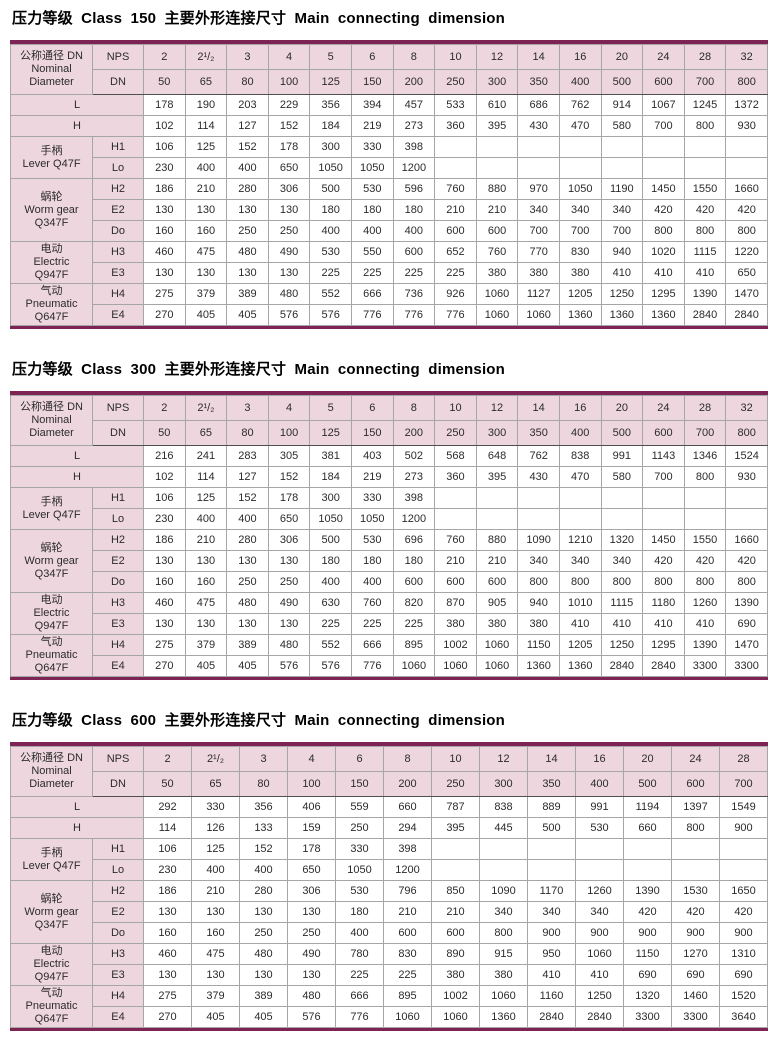 This screenshot has height=1044, width=778. I want to click on dim-value: 648, so click(497, 456).